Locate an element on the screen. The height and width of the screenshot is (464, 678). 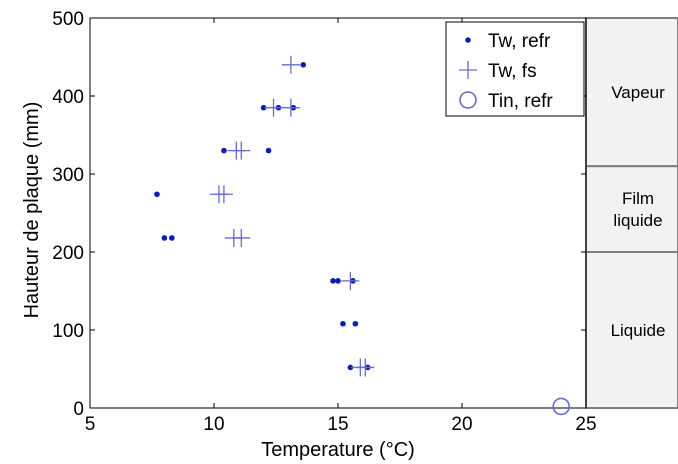
y-tick-label: 300 is located at coordinates (68, 175).